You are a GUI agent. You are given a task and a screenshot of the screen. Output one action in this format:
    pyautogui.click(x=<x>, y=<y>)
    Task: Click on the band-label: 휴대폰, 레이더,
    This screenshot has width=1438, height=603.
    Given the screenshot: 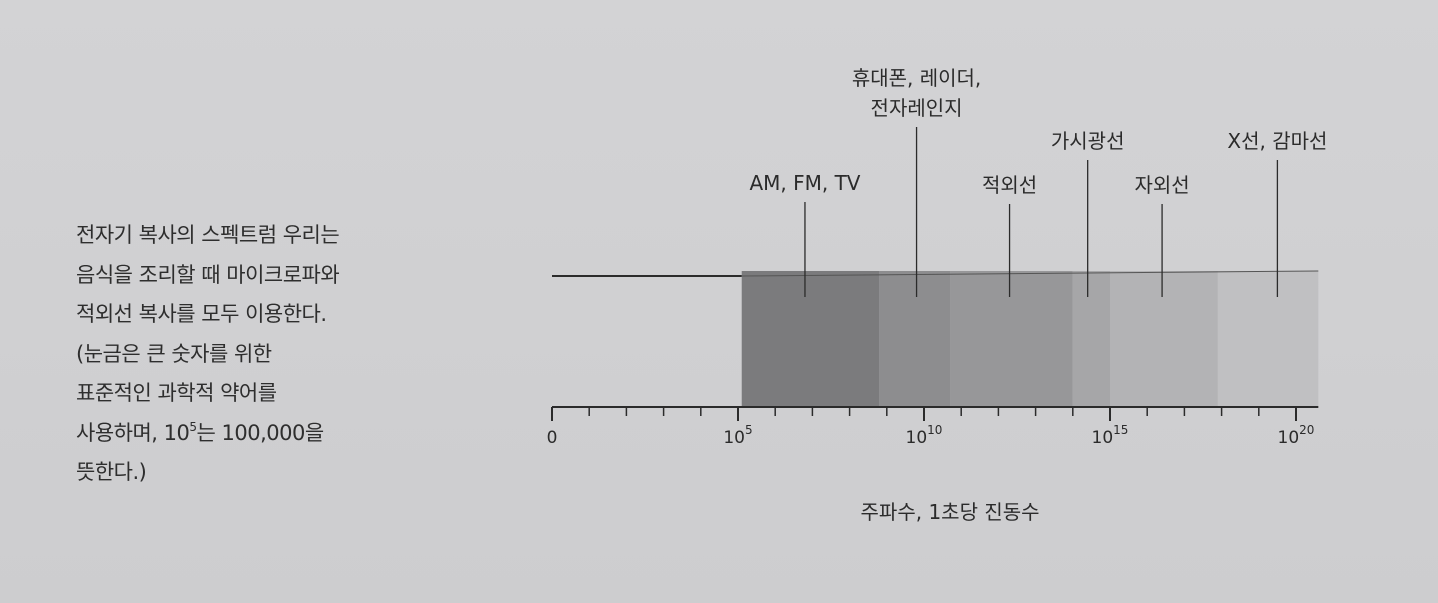 What is the action you would take?
    pyautogui.click(x=916, y=78)
    